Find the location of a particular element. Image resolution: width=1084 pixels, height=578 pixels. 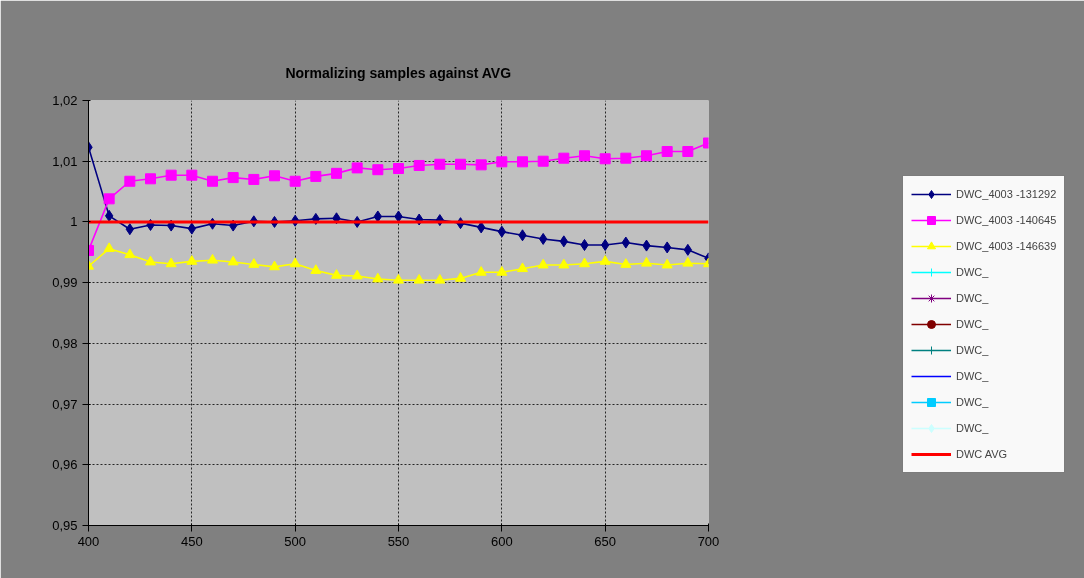

x-tick-label: 650 is located at coordinates (605, 541).